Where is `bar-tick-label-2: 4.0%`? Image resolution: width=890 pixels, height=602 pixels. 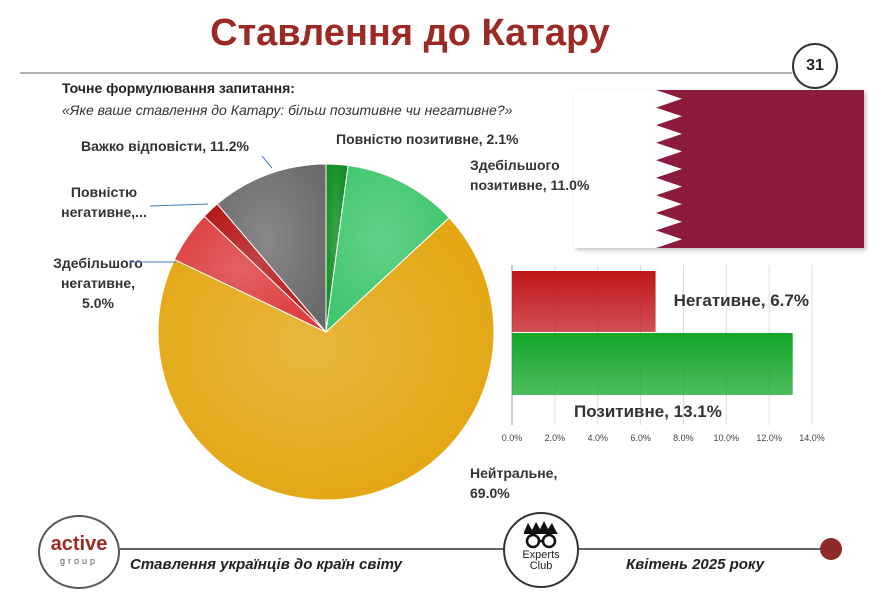
bar-tick-label-2: 4.0% is located at coordinates (597, 438).